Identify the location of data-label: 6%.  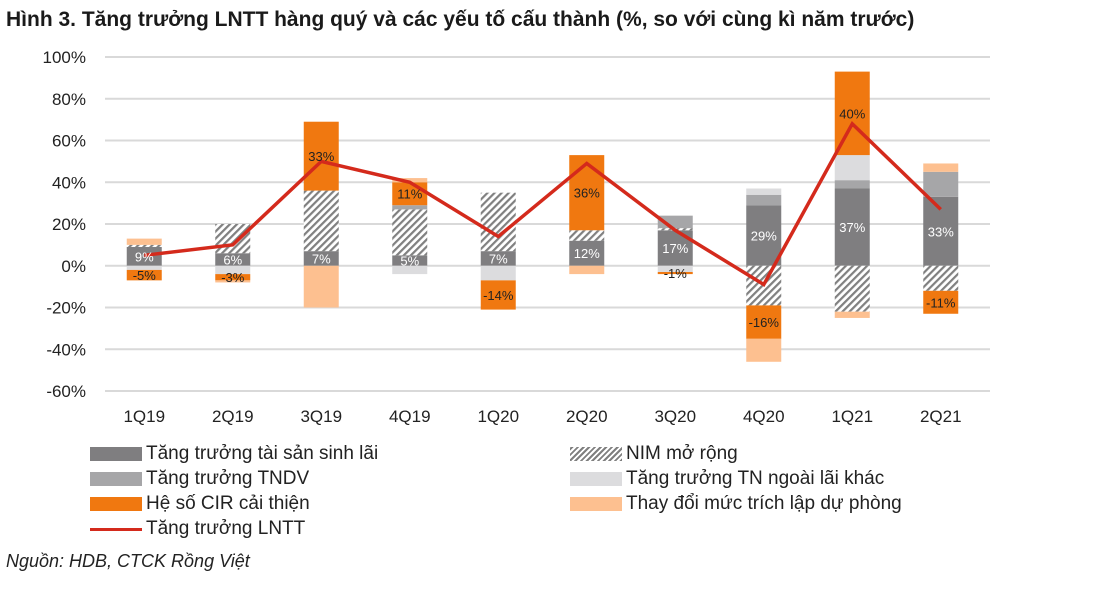
(232, 259).